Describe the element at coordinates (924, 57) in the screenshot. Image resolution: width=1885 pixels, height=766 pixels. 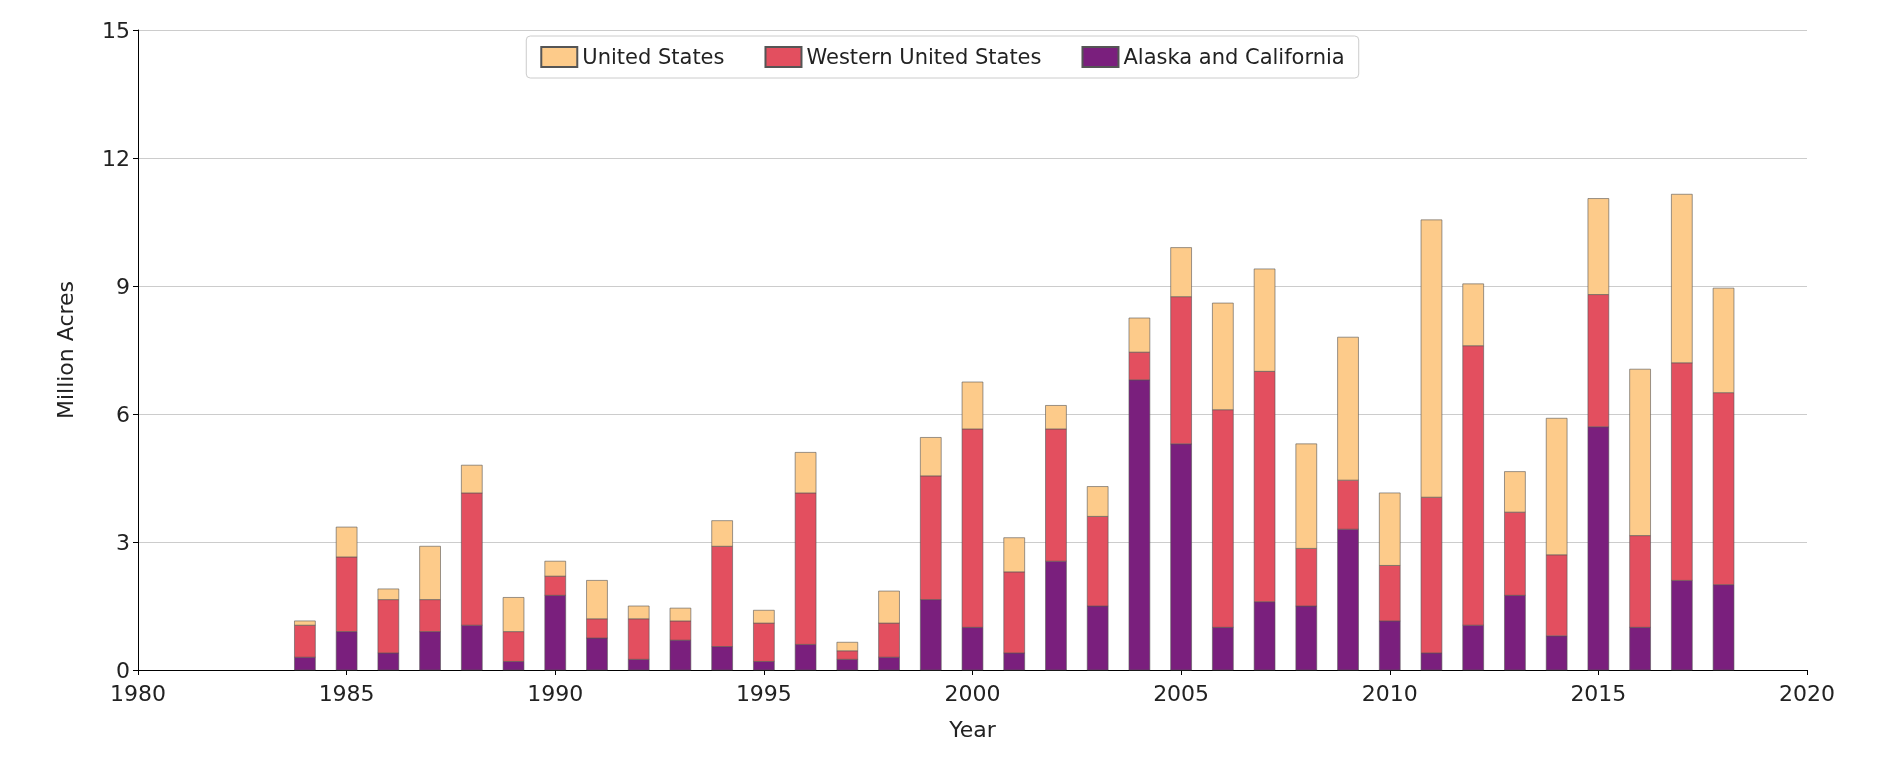
I see `legend-label: Western United States` at that location.